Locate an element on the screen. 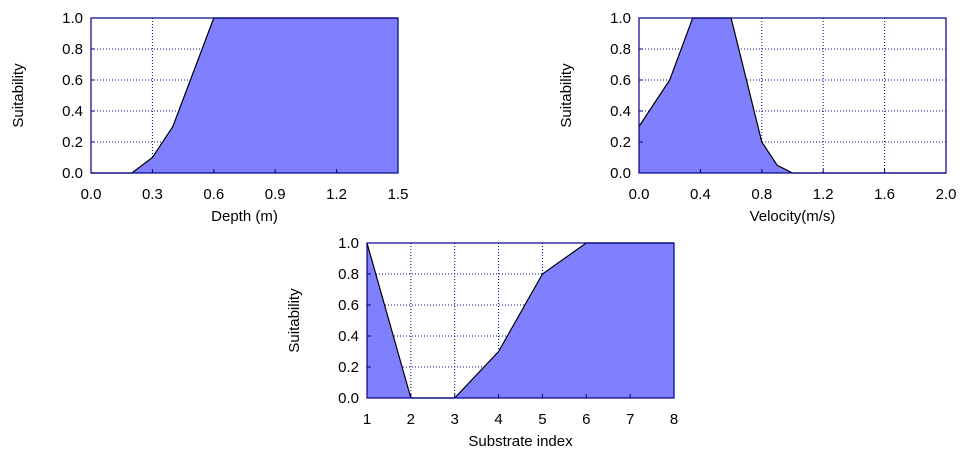  substrate-x-tick-label: 7 is located at coordinates (630, 419).